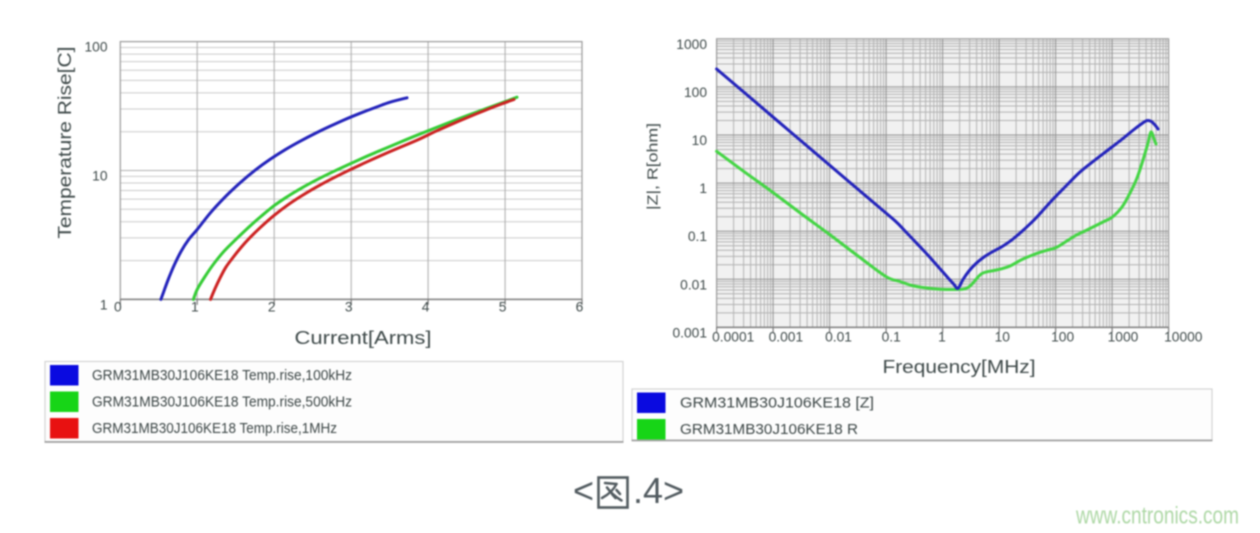  What do you see at coordinates (1157, 516) in the screenshot?
I see `svg-text: www.cntronics.com` at bounding box center [1157, 516].